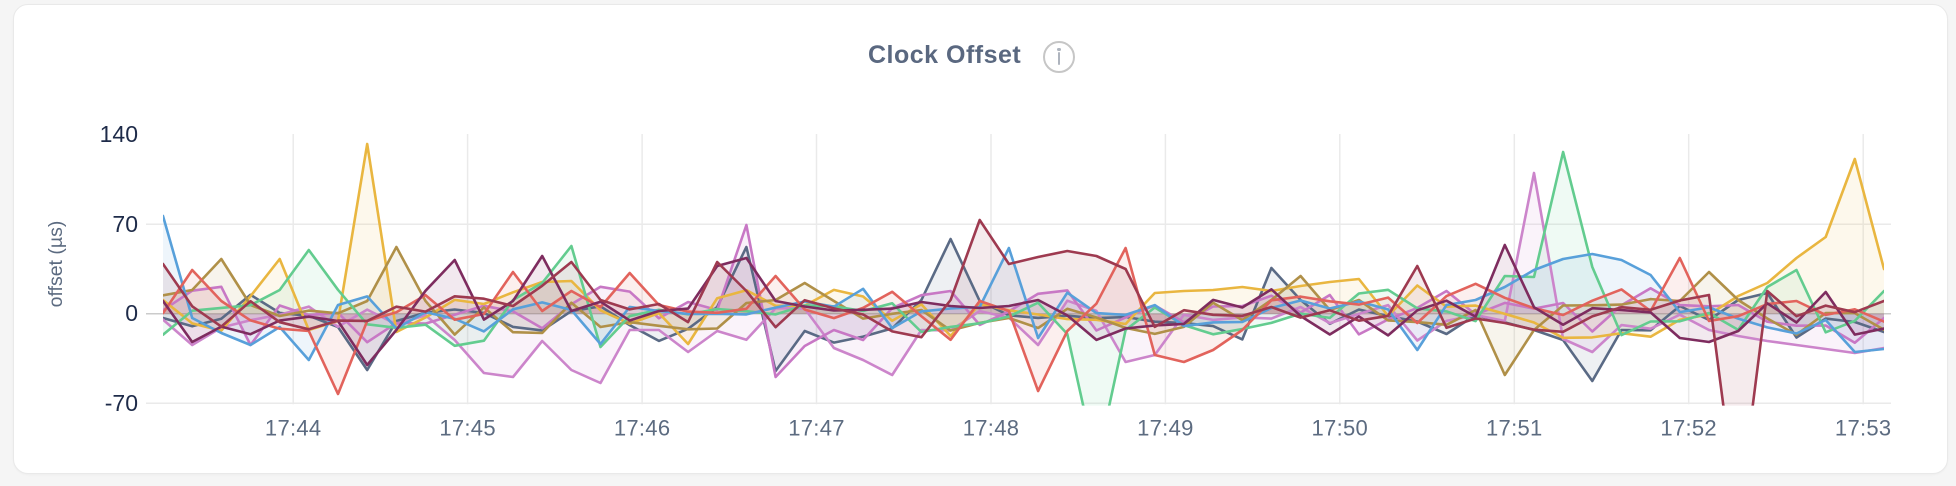 This screenshot has width=1956, height=486. Describe the element at coordinates (816, 428) in the screenshot. I see `svg-text: 17:47` at that location.